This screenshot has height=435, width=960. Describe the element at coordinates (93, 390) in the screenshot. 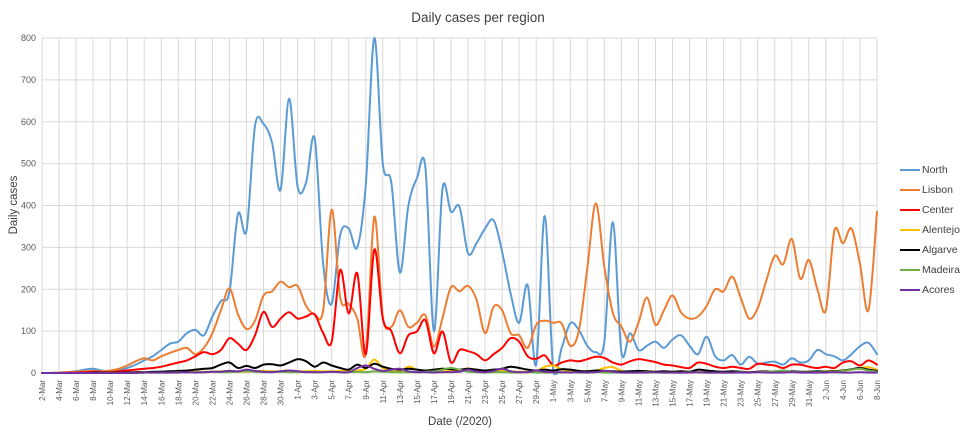

I see `x-tick-label: 8-Mar` at that location.